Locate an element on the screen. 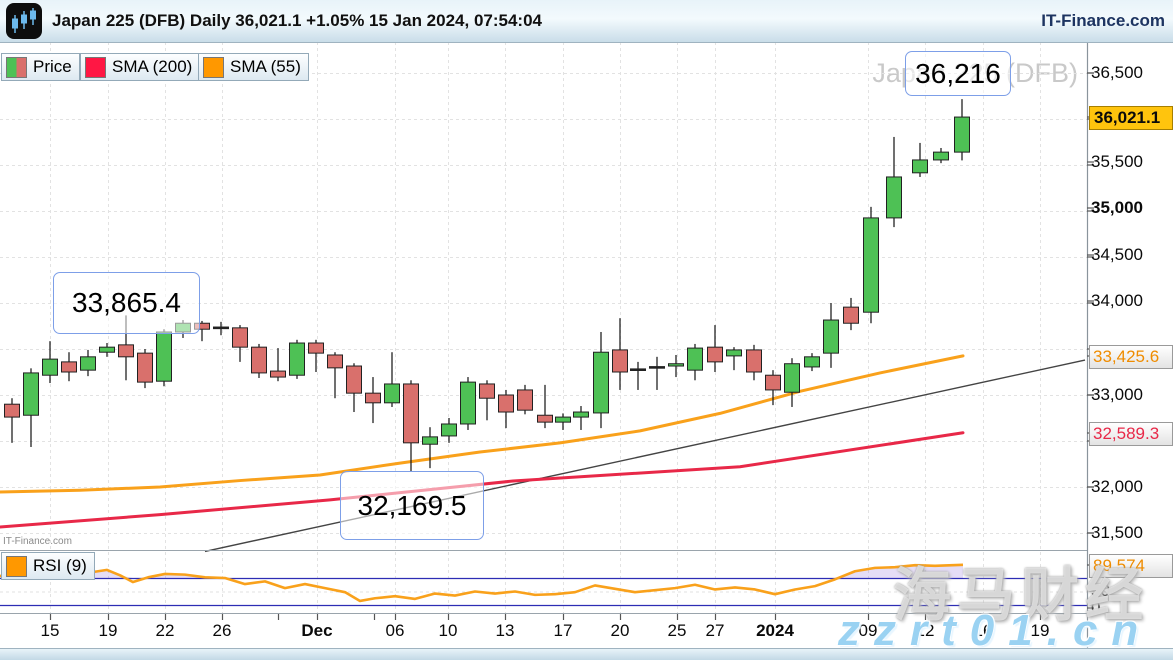  time-axis-label: 06 is located at coordinates (395, 630).